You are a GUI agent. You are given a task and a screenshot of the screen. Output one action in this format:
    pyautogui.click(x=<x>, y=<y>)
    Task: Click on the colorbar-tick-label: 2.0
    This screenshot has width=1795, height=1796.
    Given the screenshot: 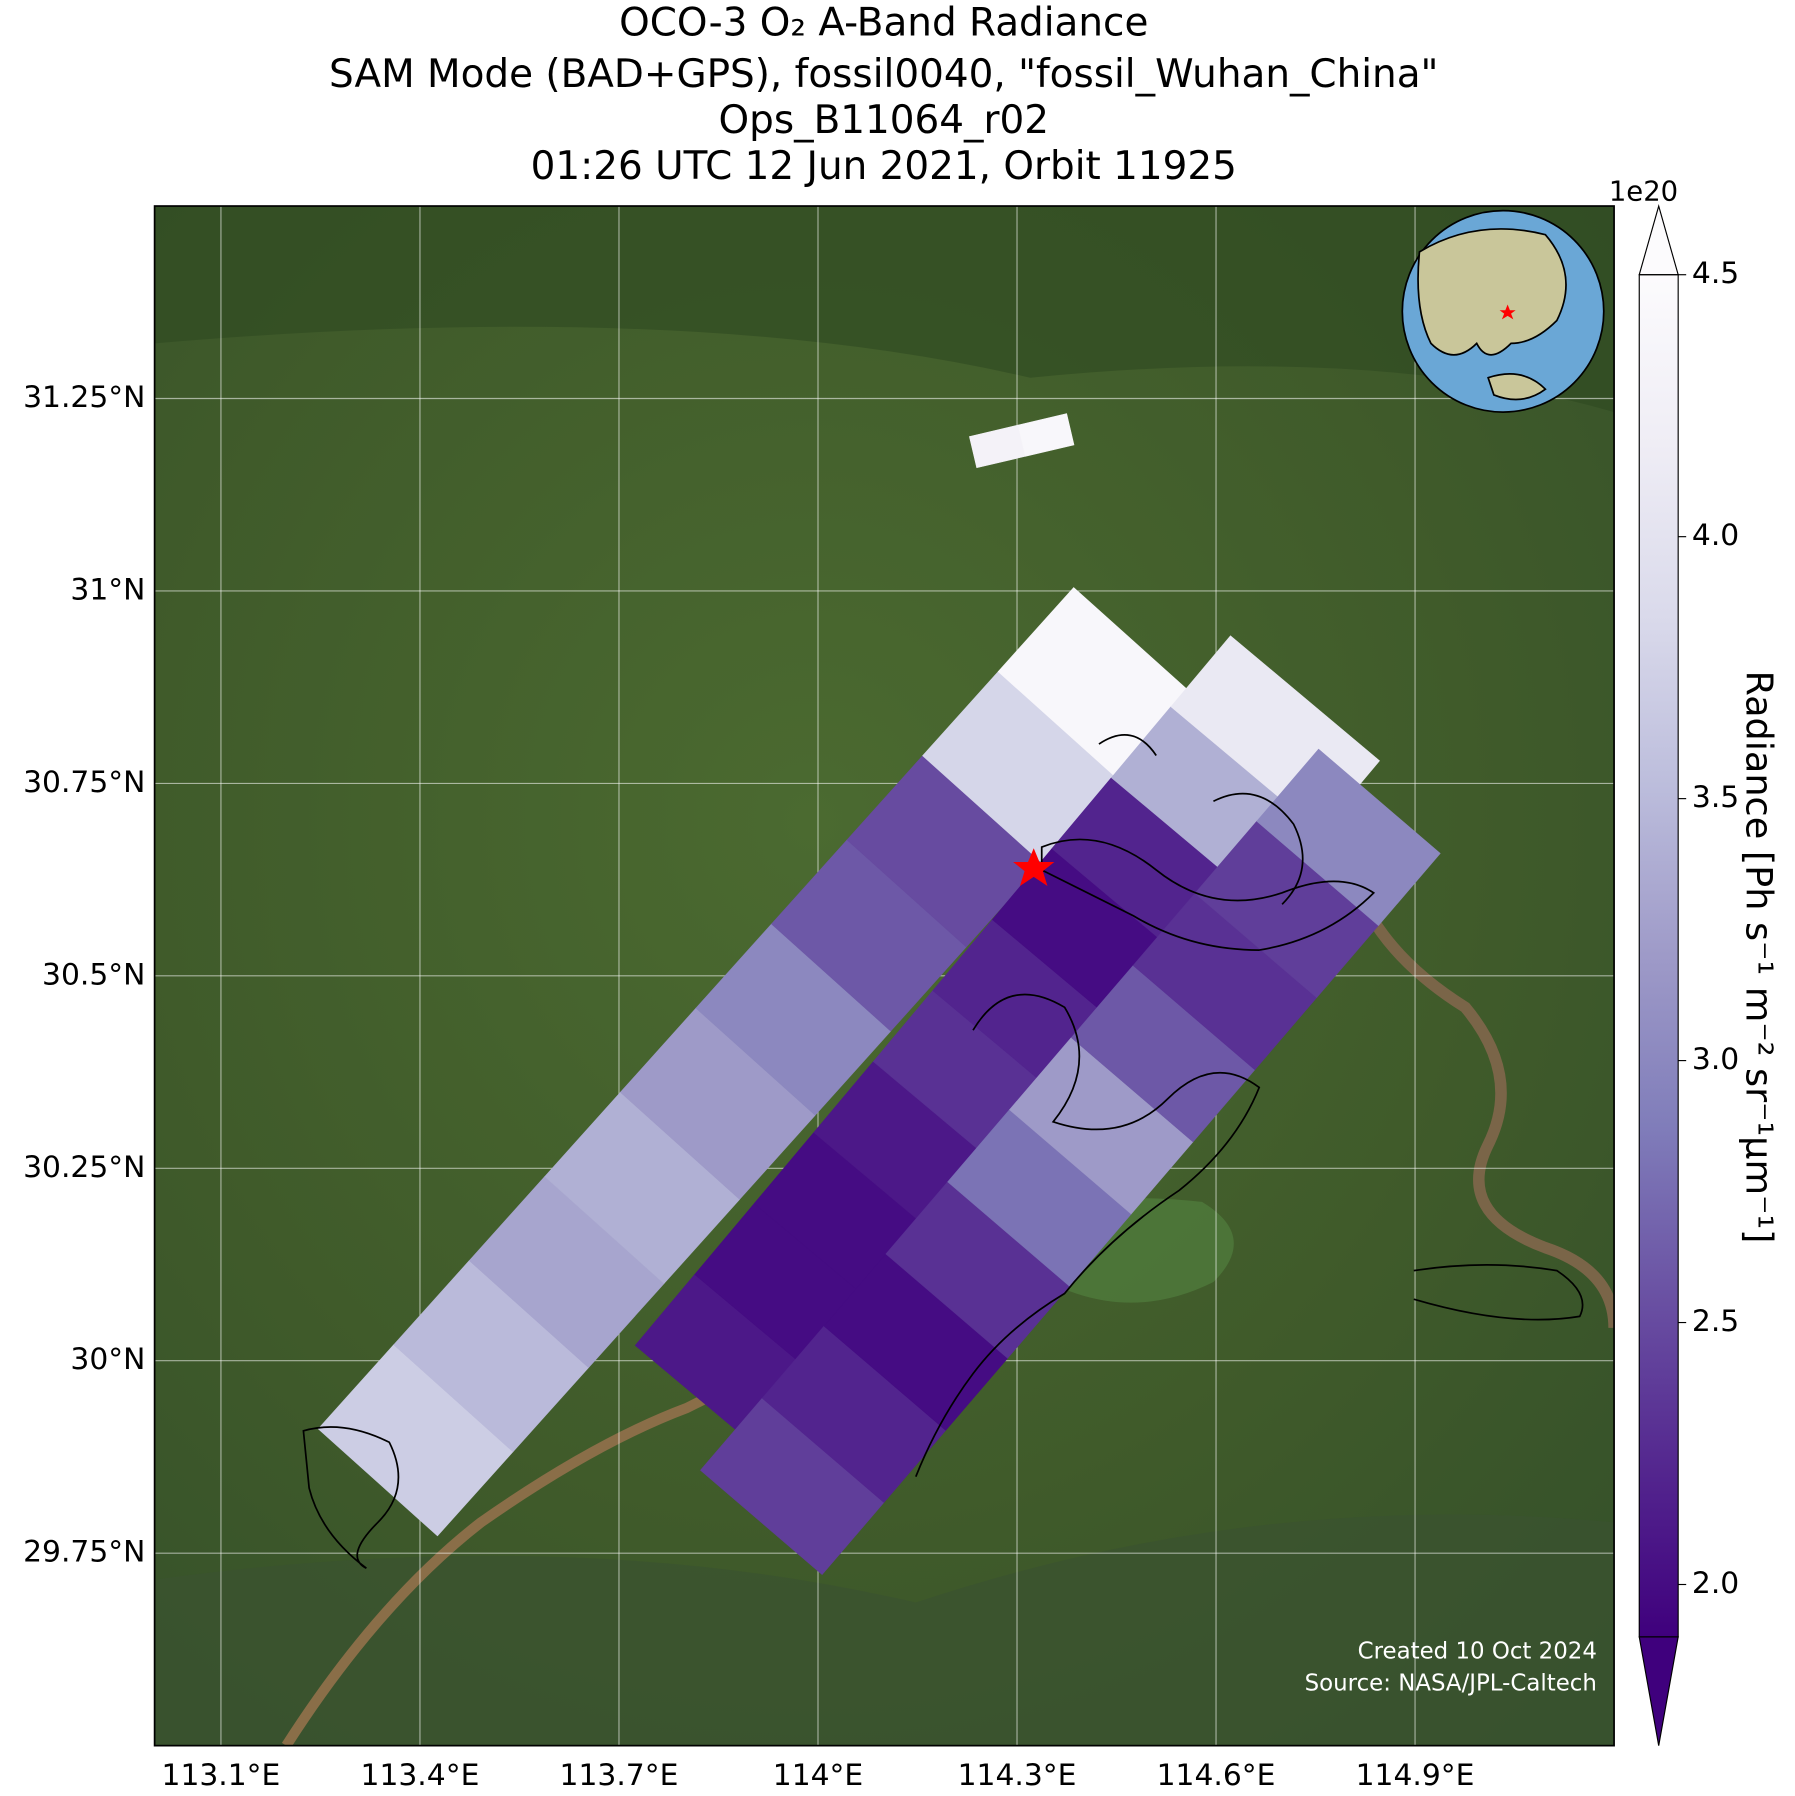 What is the action you would take?
    pyautogui.click(x=1715, y=1583)
    